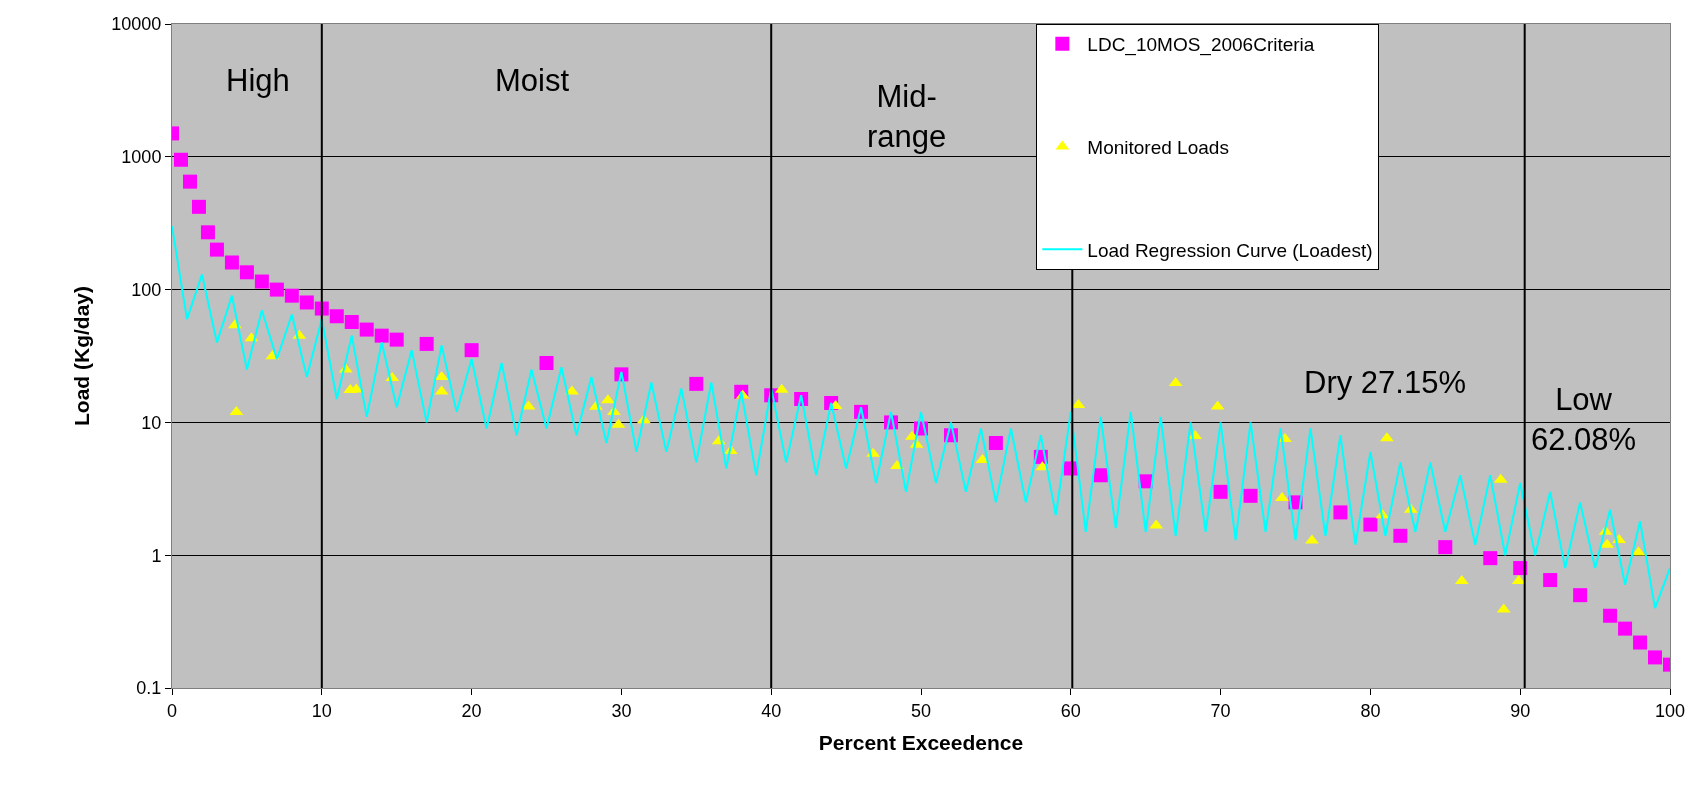 This screenshot has height=797, width=1704. I want to click on annotation: Mid- range, so click(907, 117).